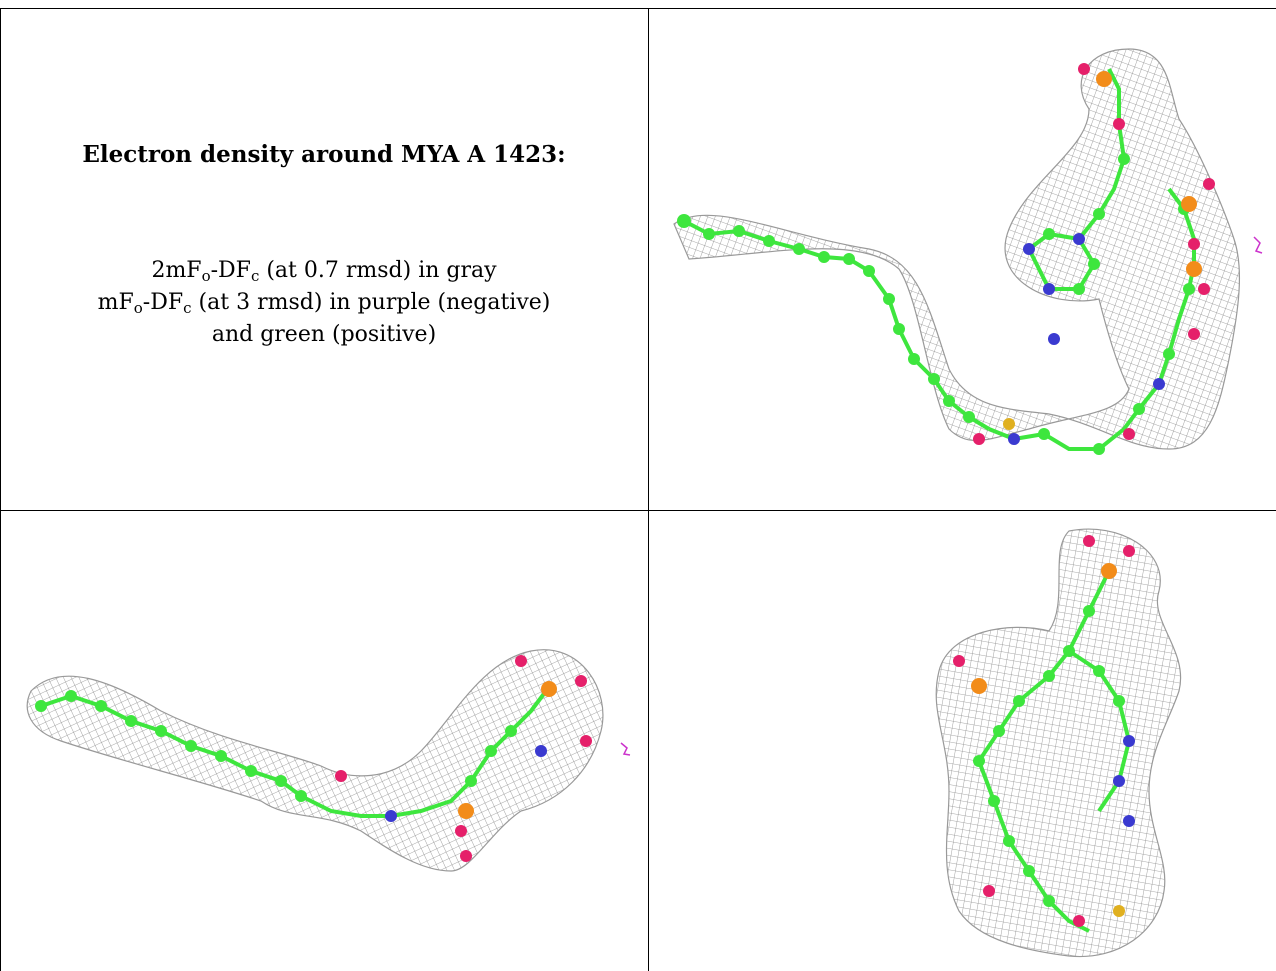  Describe the element at coordinates (324, 271) in the screenshot. I see `caption-line-2mfo: 2mFo-DFc (at 0.7 rmsd) in gray` at that location.